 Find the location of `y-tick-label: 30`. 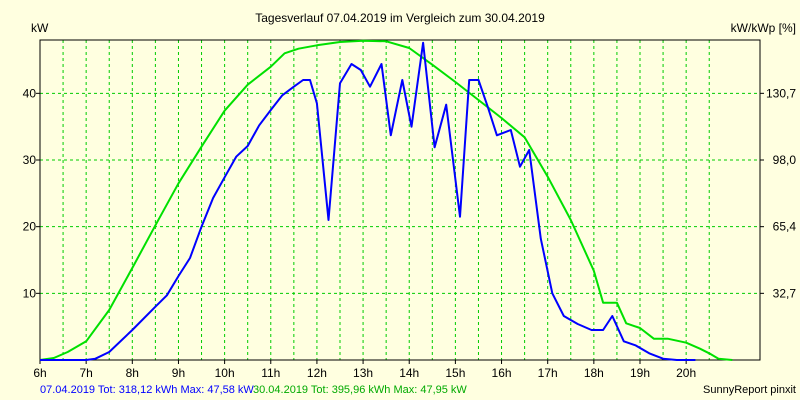

y-tick-label: 30 is located at coordinates (30, 160).